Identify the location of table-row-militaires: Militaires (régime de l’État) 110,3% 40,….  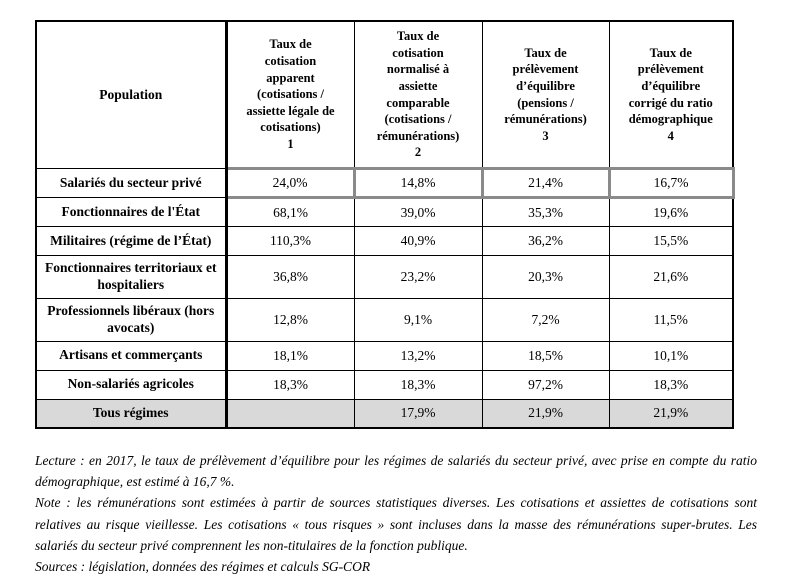
(384, 241).